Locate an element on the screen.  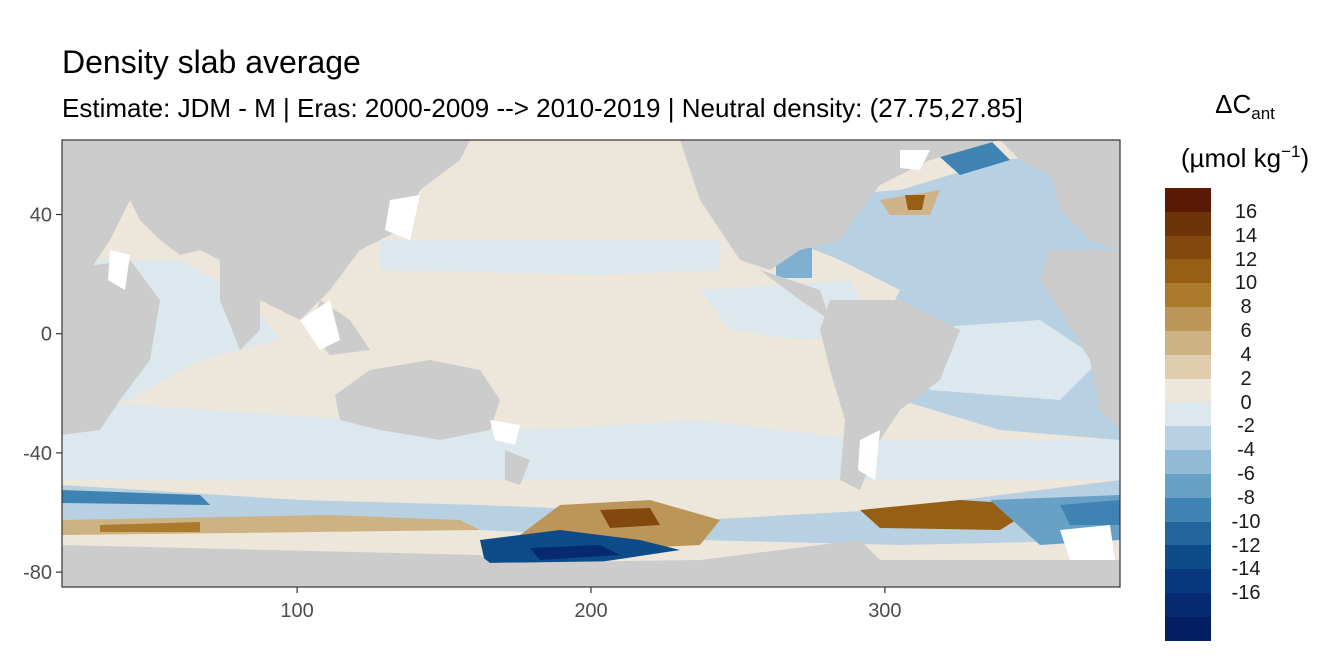
legend-label: 10 is located at coordinates (1246, 283).